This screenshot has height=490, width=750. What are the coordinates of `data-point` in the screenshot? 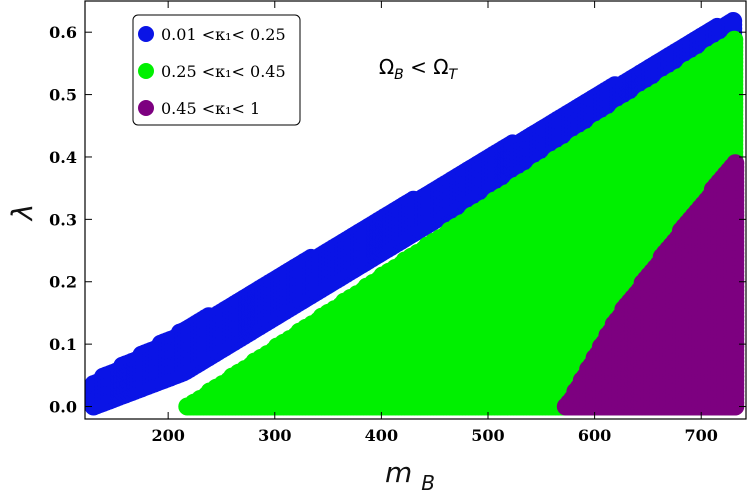 It's located at (733, 21).